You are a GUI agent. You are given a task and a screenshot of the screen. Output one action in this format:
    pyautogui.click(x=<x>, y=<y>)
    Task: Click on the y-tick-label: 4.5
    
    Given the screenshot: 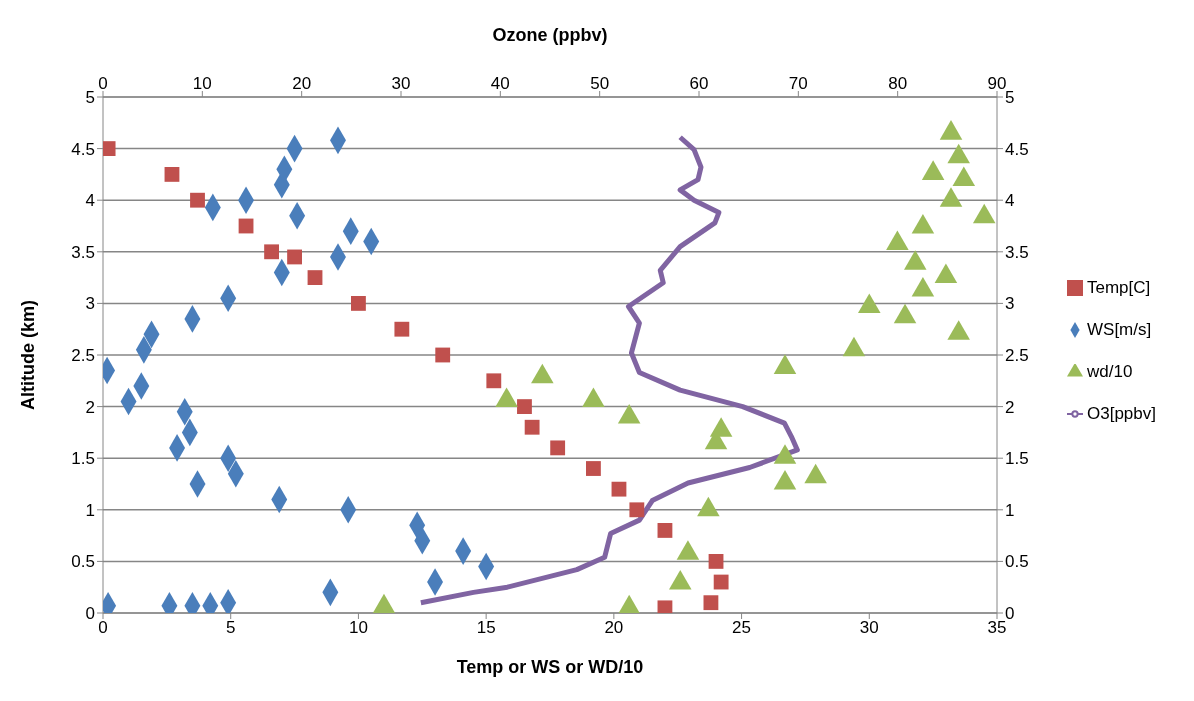 What is the action you would take?
    pyautogui.click(x=83, y=149)
    